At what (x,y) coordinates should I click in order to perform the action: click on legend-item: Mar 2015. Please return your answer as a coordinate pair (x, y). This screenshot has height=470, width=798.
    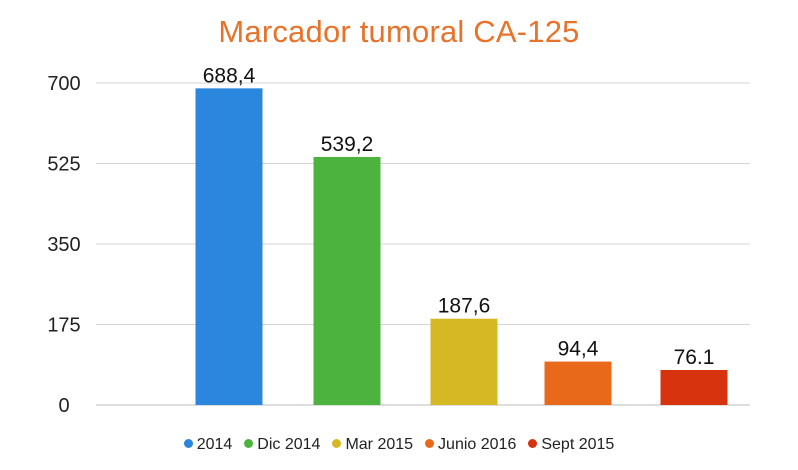
    Looking at the image, I should click on (372, 445).